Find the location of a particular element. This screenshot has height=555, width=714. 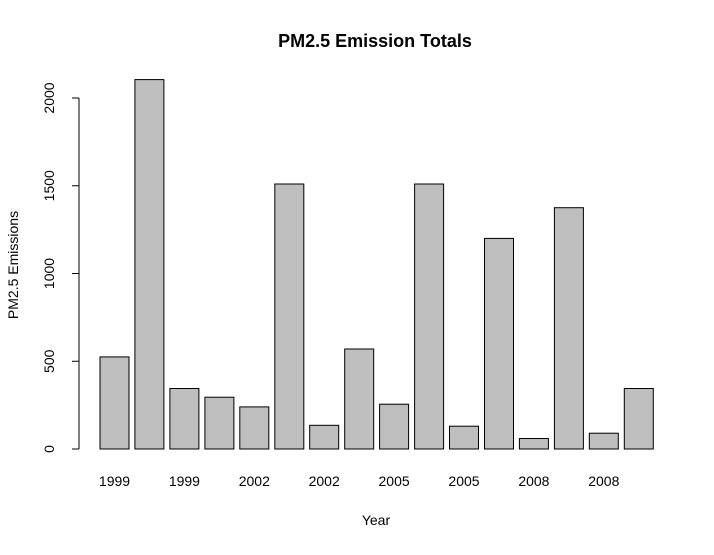

x-axis-label: Year is located at coordinates (376, 520).